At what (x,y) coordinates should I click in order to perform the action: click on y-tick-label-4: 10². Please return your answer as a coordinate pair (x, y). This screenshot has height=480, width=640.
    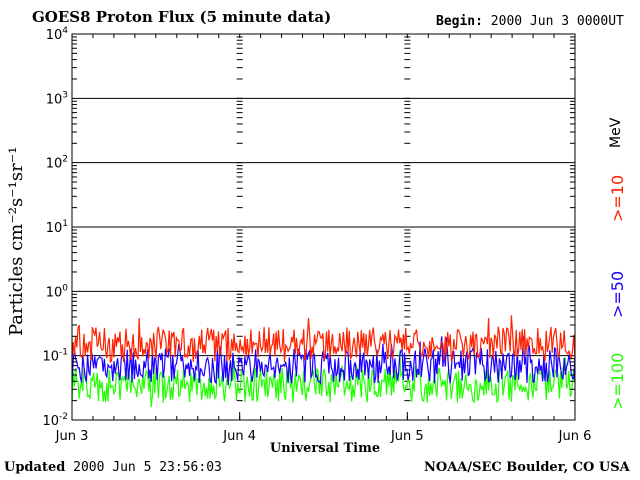
    Looking at the image, I should click on (57, 163).